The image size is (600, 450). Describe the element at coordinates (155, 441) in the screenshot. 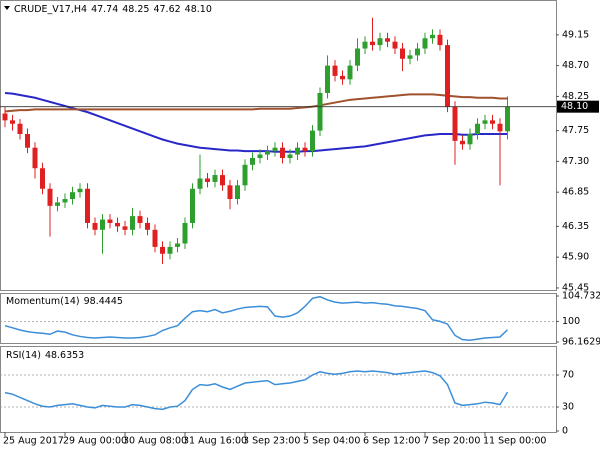

I see `x-tick-label: 30 Aug 08:00` at that location.